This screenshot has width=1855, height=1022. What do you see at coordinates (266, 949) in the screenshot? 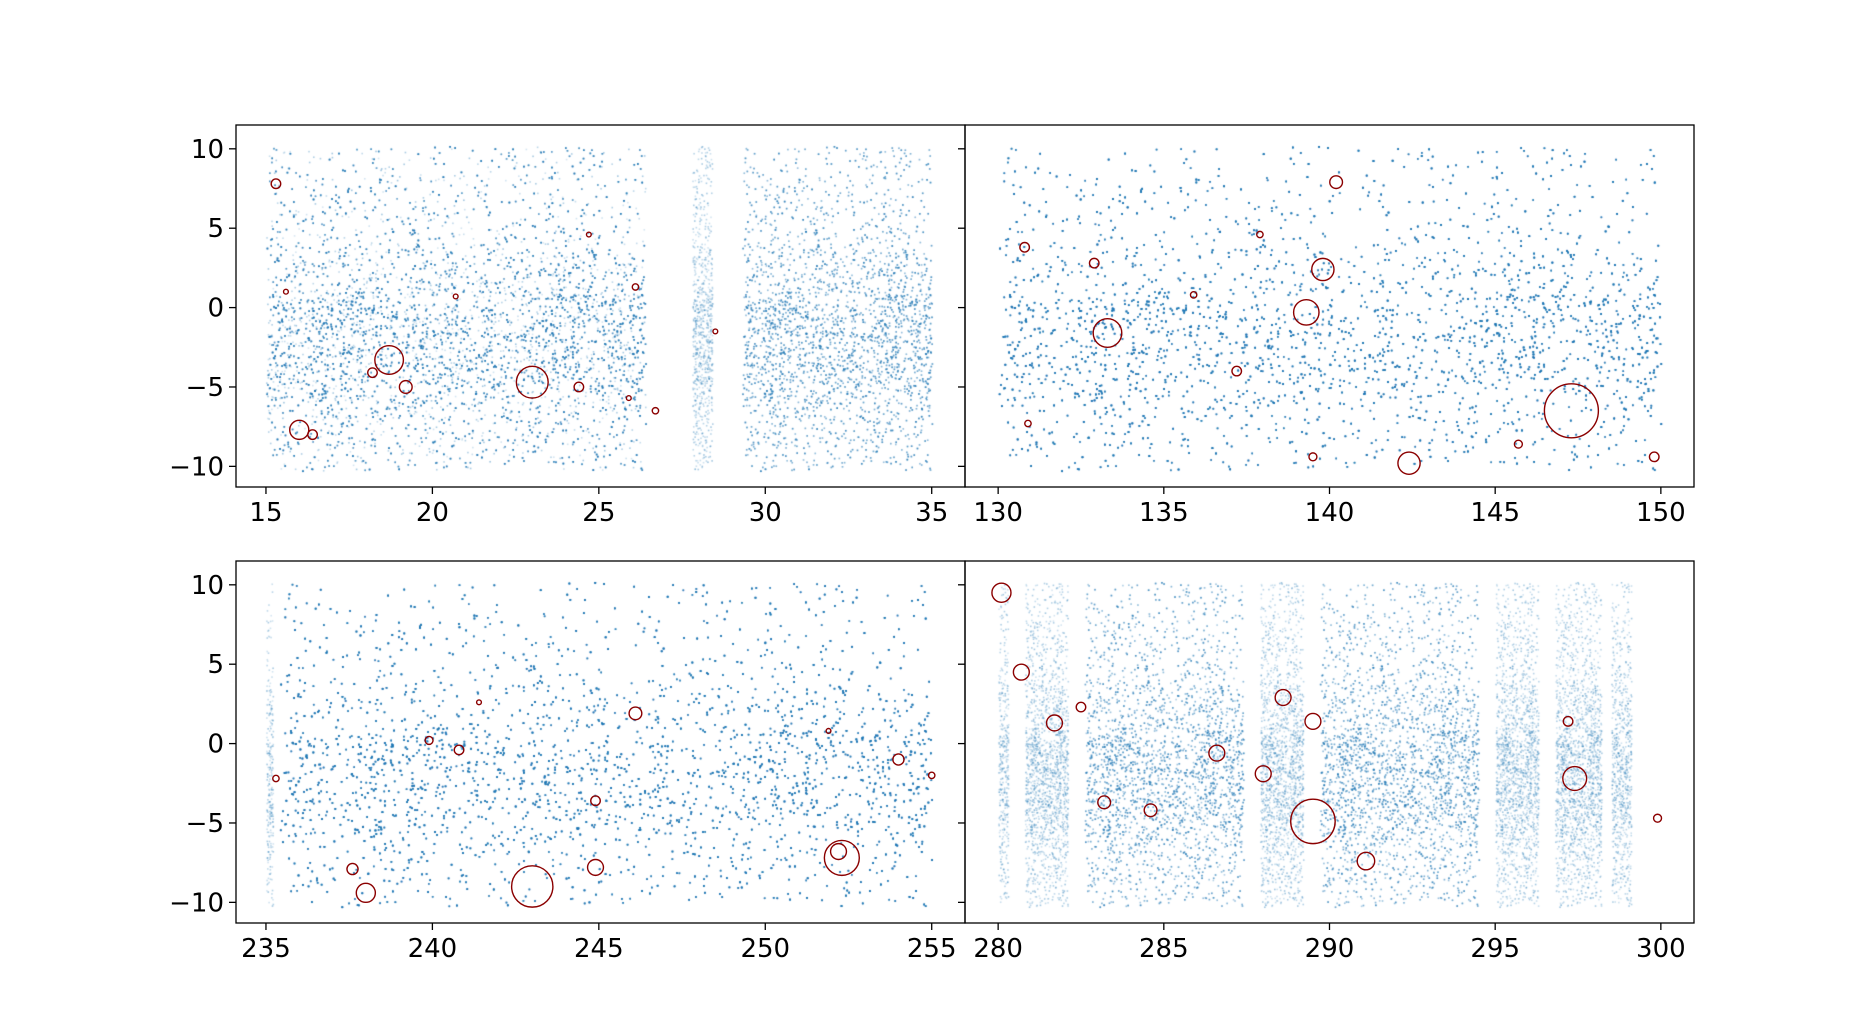
I see `x-tick-label: 235` at bounding box center [266, 949].